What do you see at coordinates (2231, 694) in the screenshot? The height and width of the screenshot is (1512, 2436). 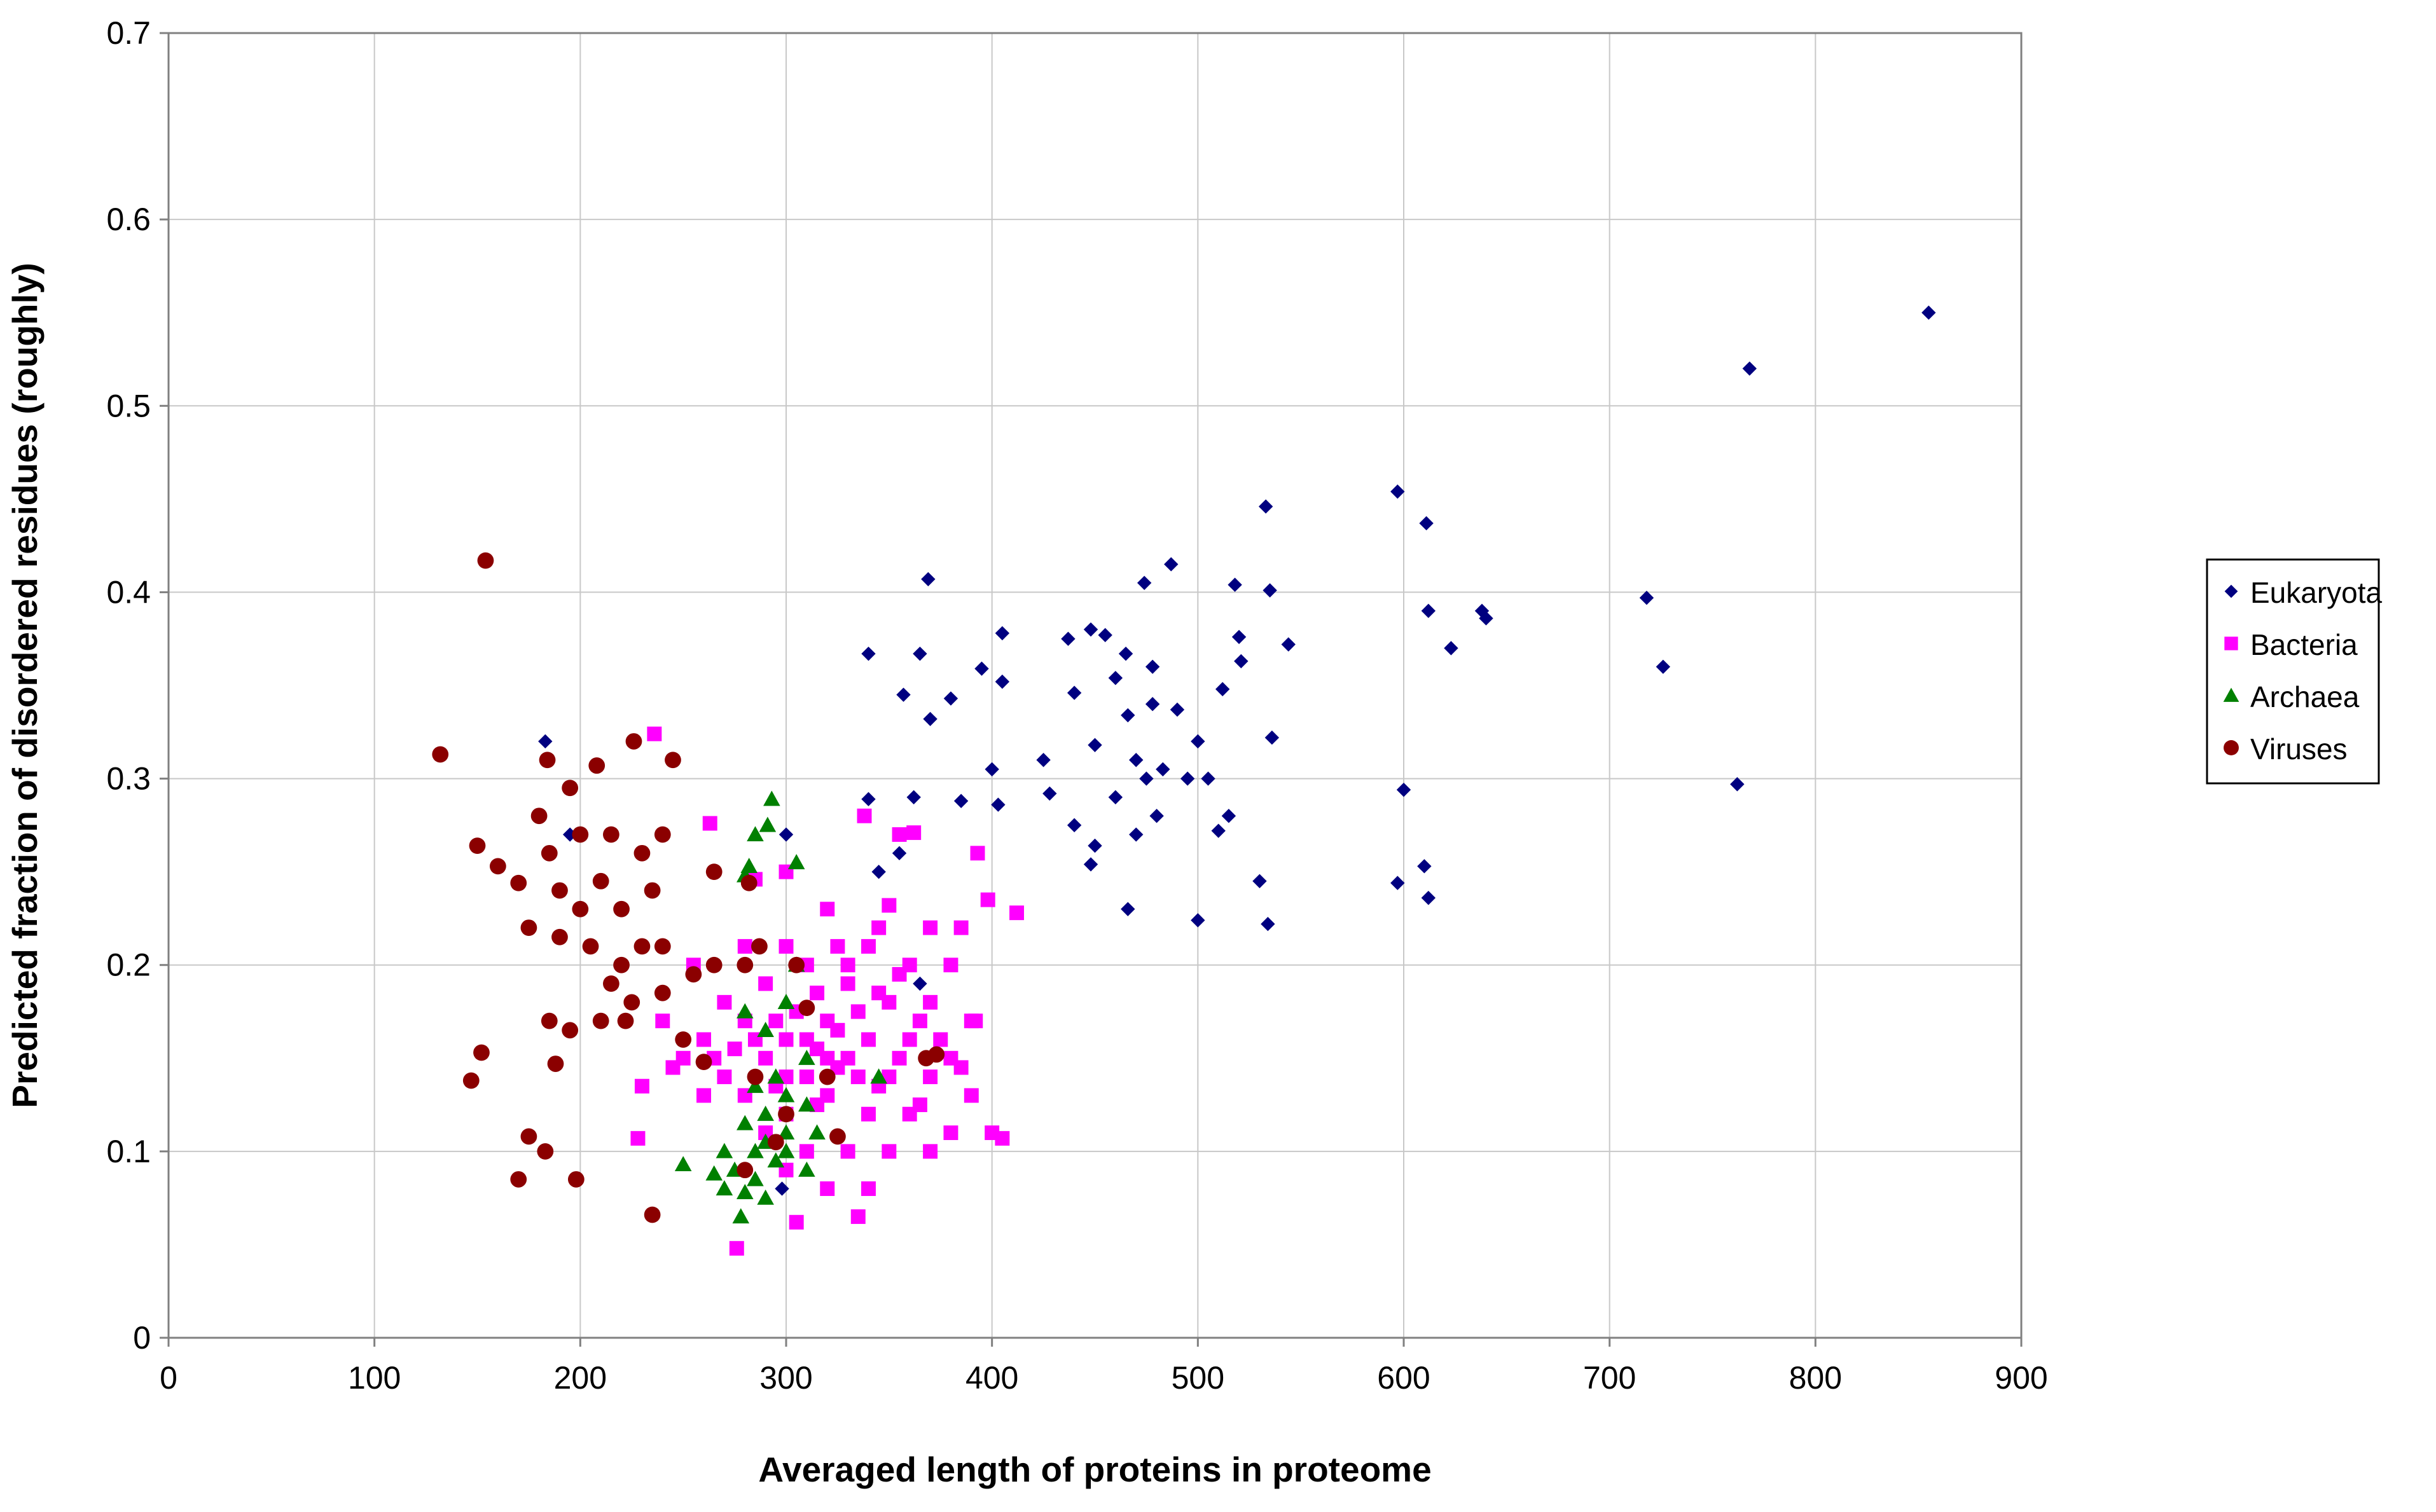 I see `legend-marker-archaea` at bounding box center [2231, 694].